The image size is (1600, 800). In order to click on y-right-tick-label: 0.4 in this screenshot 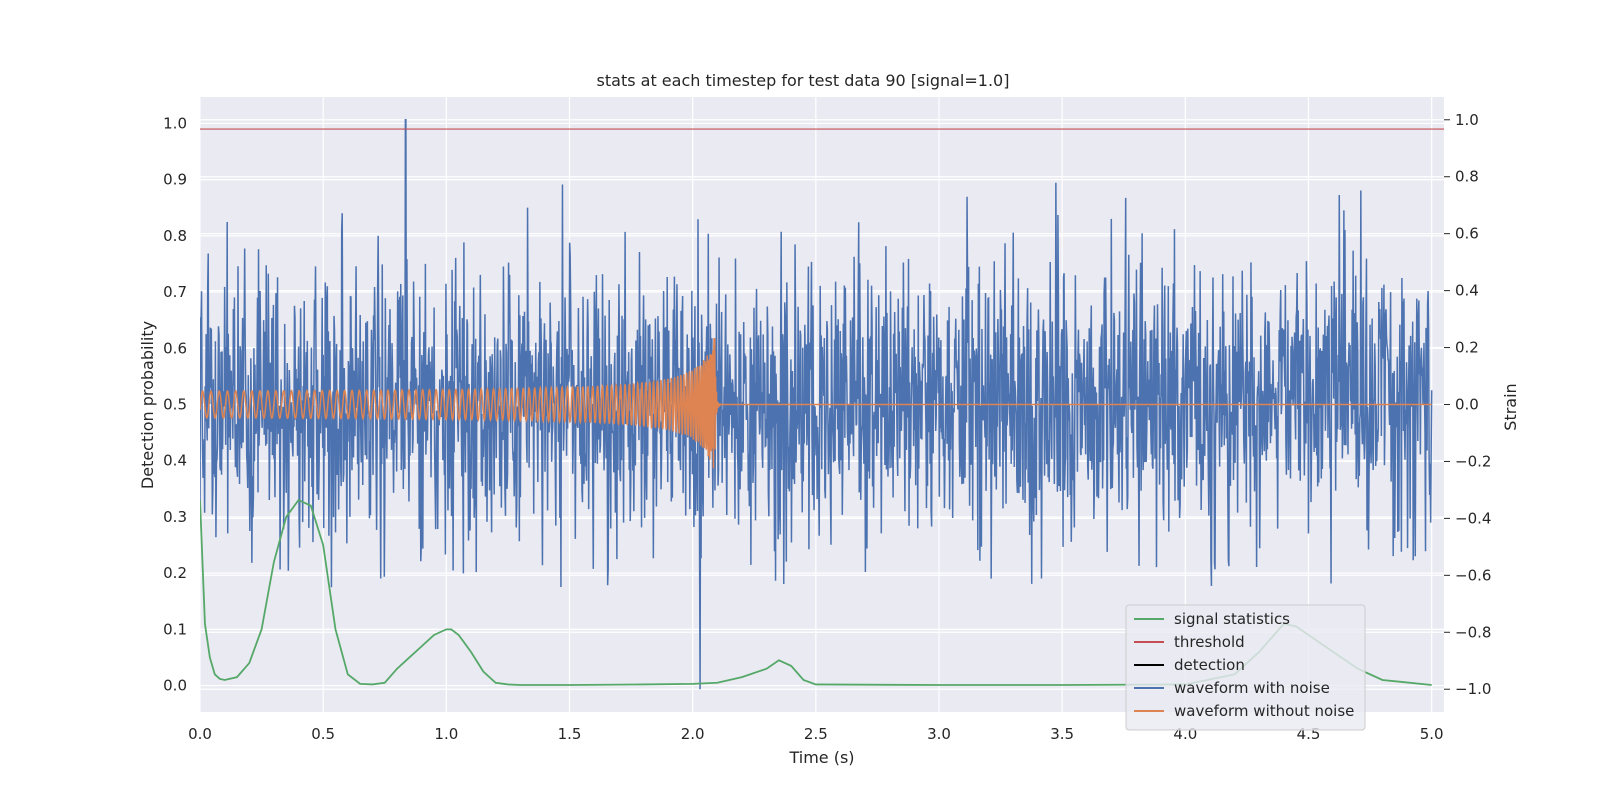, I will do `click(1467, 291)`.